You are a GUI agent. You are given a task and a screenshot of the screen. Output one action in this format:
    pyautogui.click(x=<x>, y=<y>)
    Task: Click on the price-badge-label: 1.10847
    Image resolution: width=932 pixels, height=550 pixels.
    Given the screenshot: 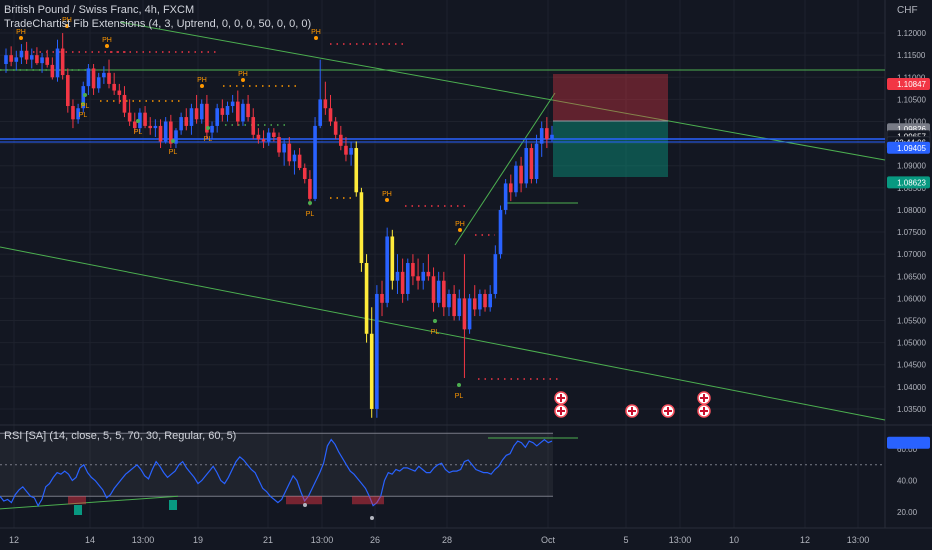 What is the action you would take?
    pyautogui.click(x=911, y=84)
    